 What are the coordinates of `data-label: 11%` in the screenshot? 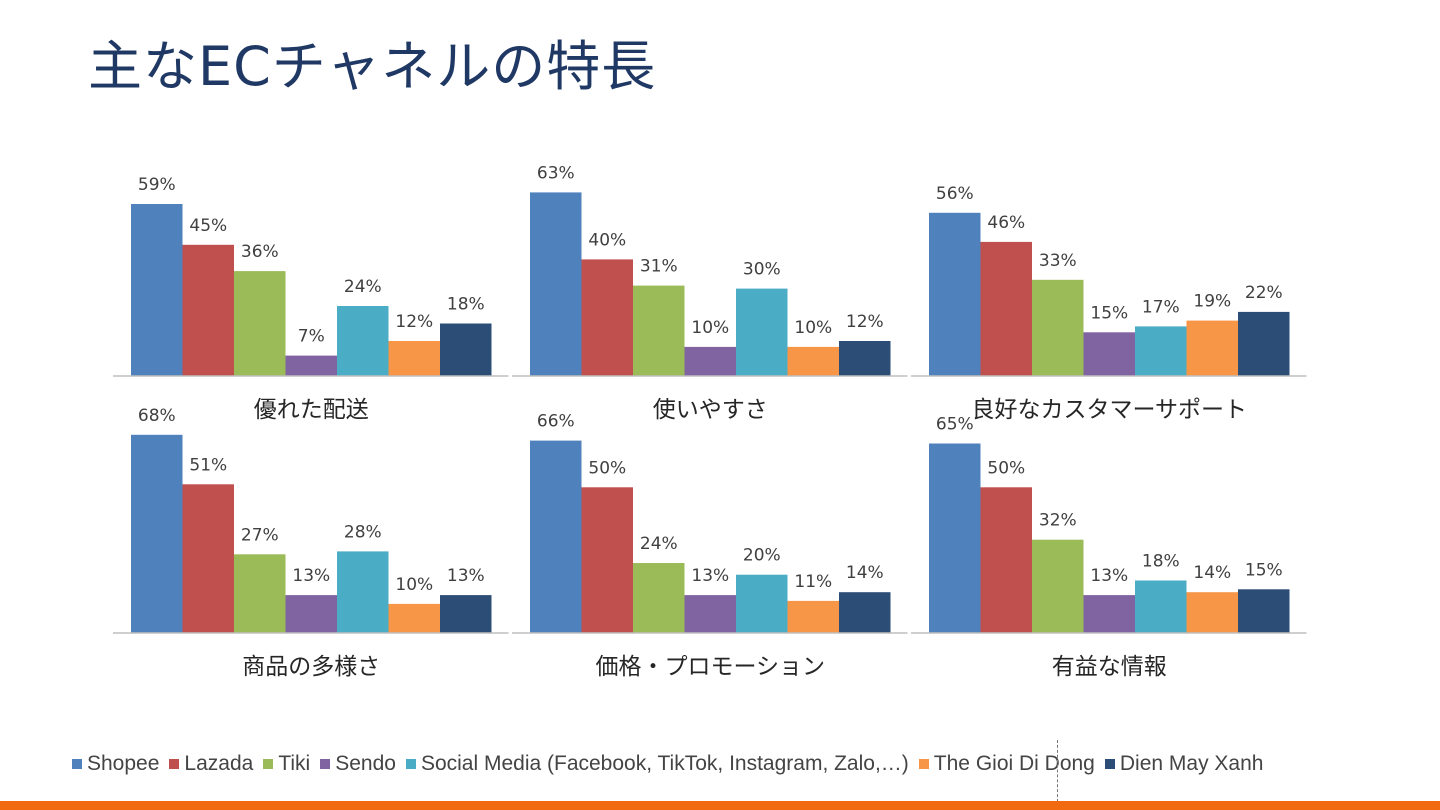 It's located at (813, 582).